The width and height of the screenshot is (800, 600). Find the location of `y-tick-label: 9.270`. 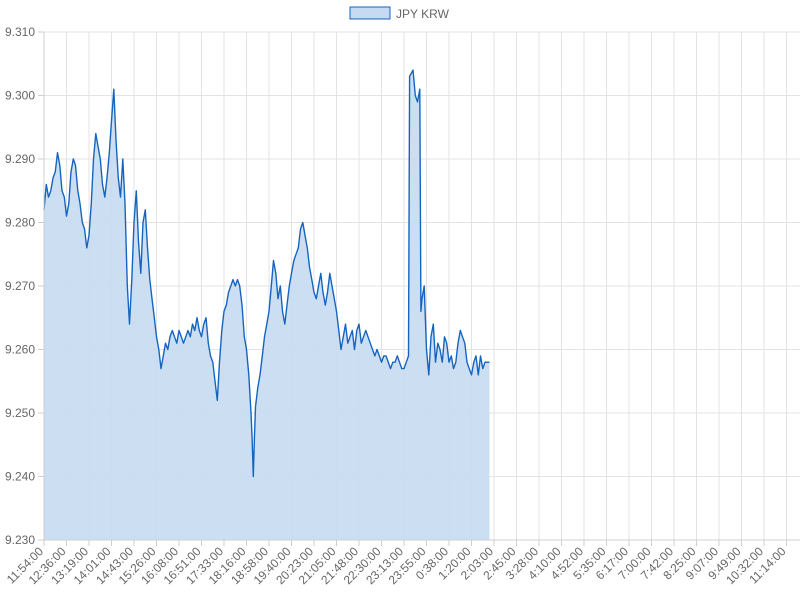

y-tick-label: 9.270 is located at coordinates (20, 286).